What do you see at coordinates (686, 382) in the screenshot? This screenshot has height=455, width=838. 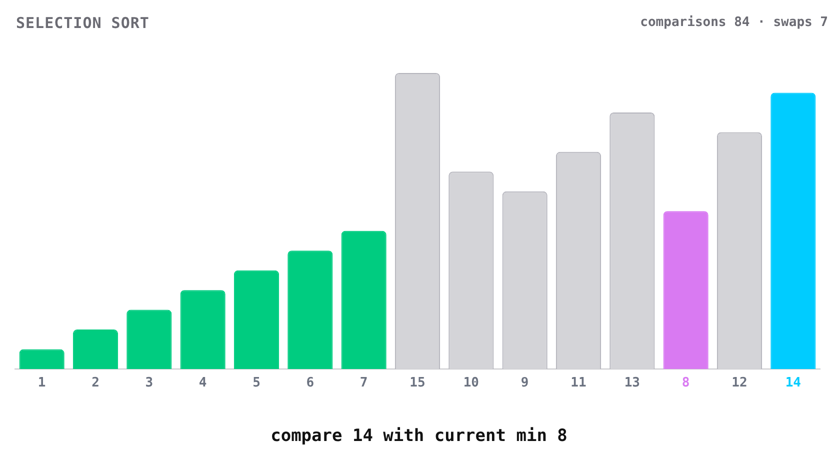 I see `data-label: 8` at bounding box center [686, 382].